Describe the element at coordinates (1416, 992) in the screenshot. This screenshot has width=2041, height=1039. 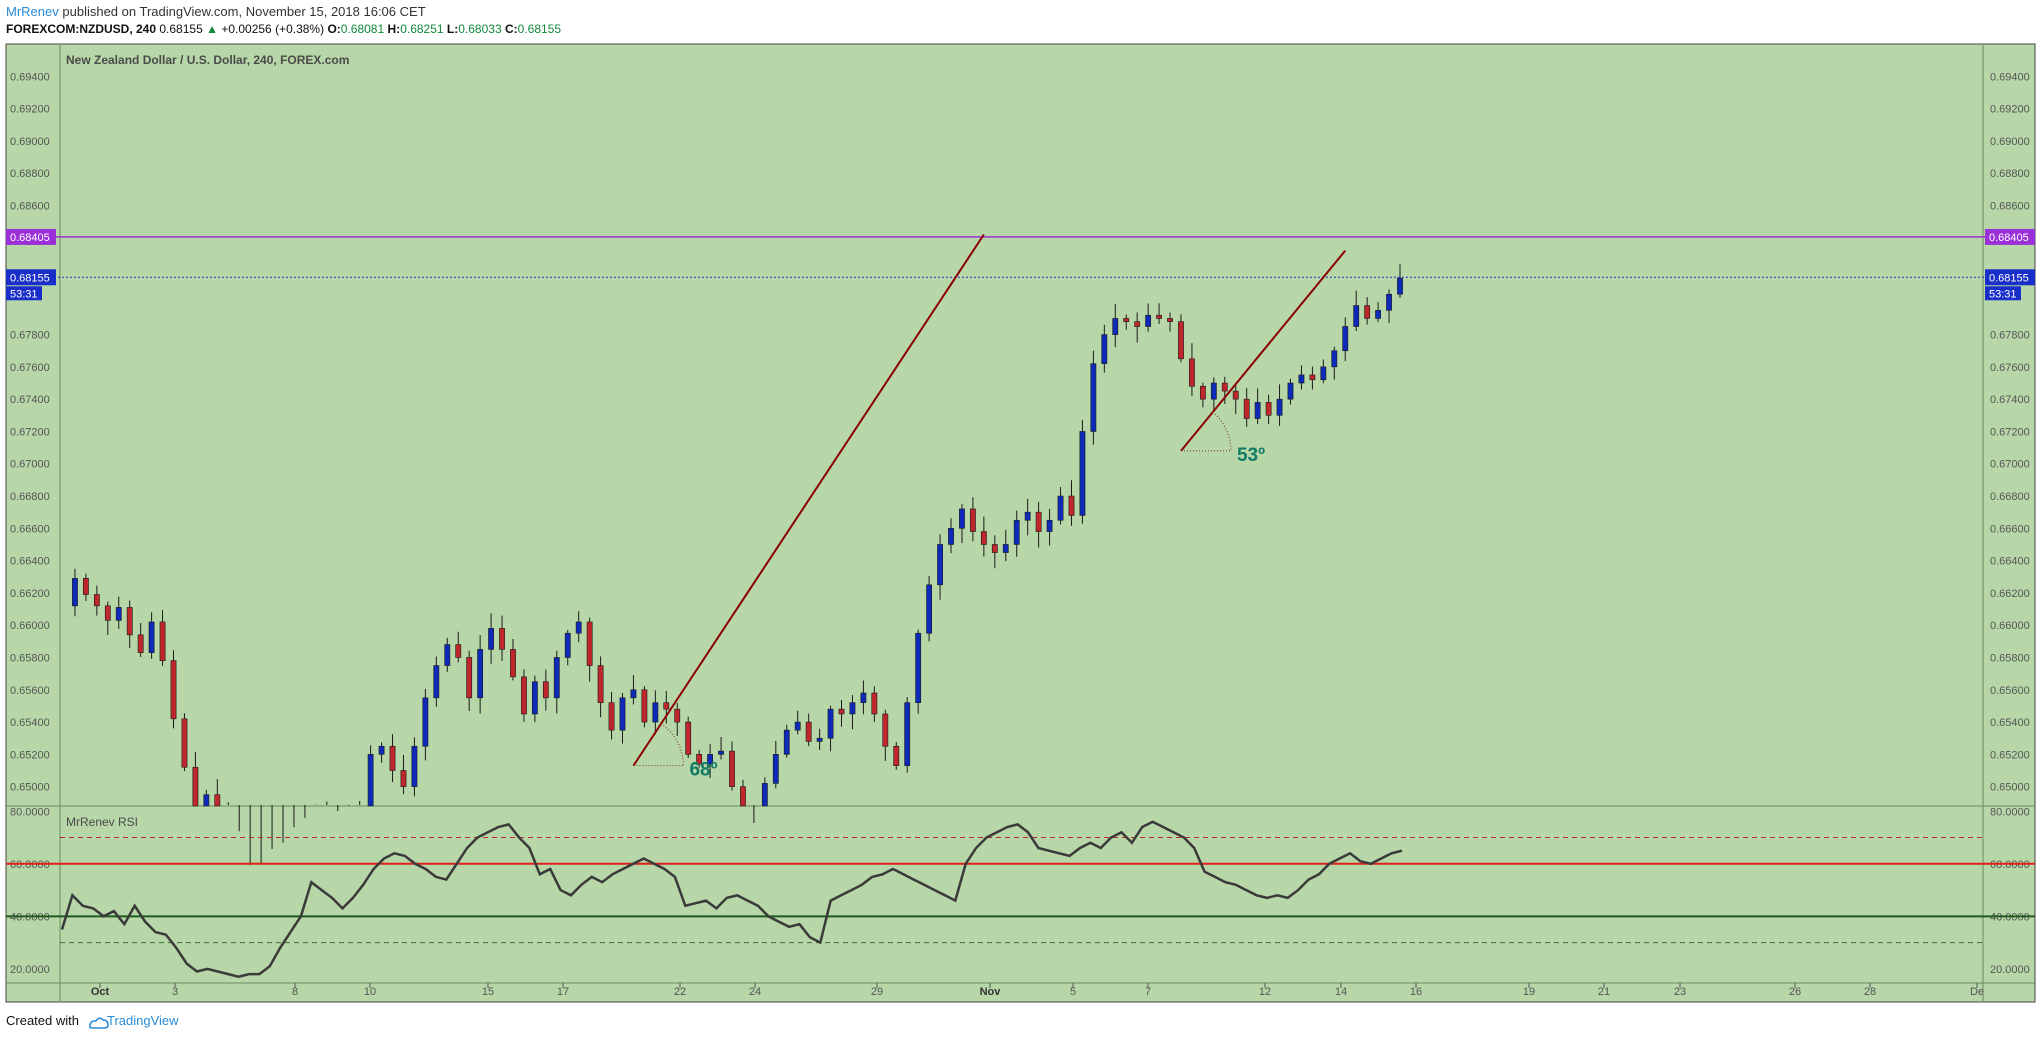
I see `time-tick-label: 16` at that location.